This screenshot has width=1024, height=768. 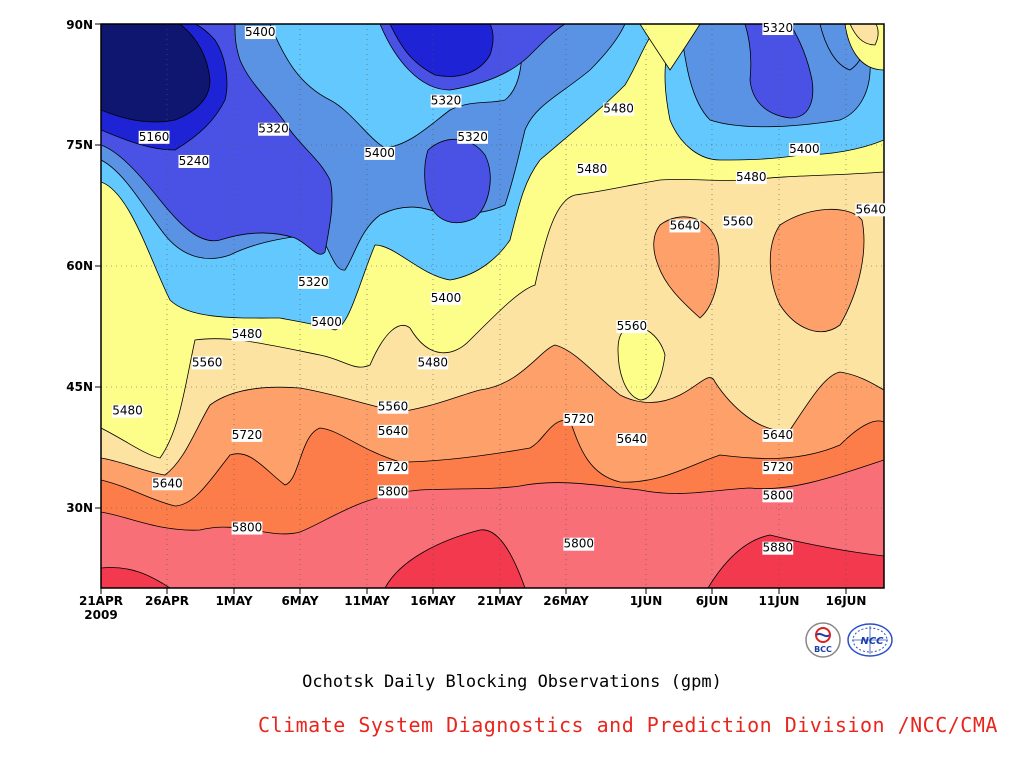 I want to click on x-tick-label: 6JUN, so click(x=712, y=601).